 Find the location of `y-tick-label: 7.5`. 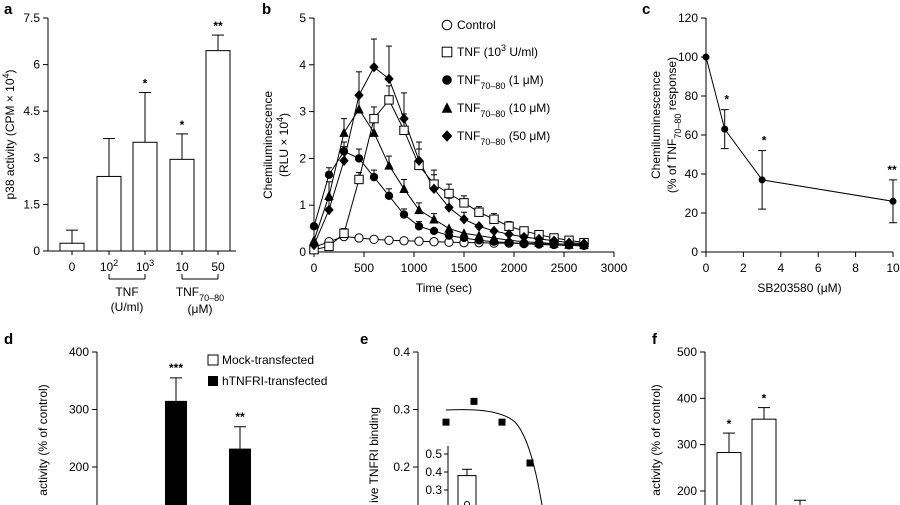

y-tick-label: 7.5 is located at coordinates (31, 18).